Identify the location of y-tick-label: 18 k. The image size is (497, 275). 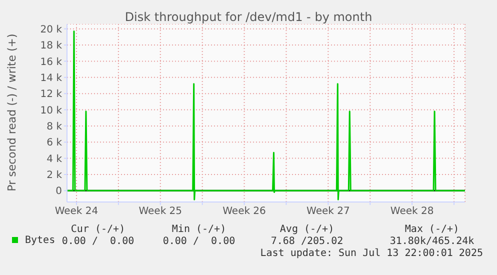
(51, 46).